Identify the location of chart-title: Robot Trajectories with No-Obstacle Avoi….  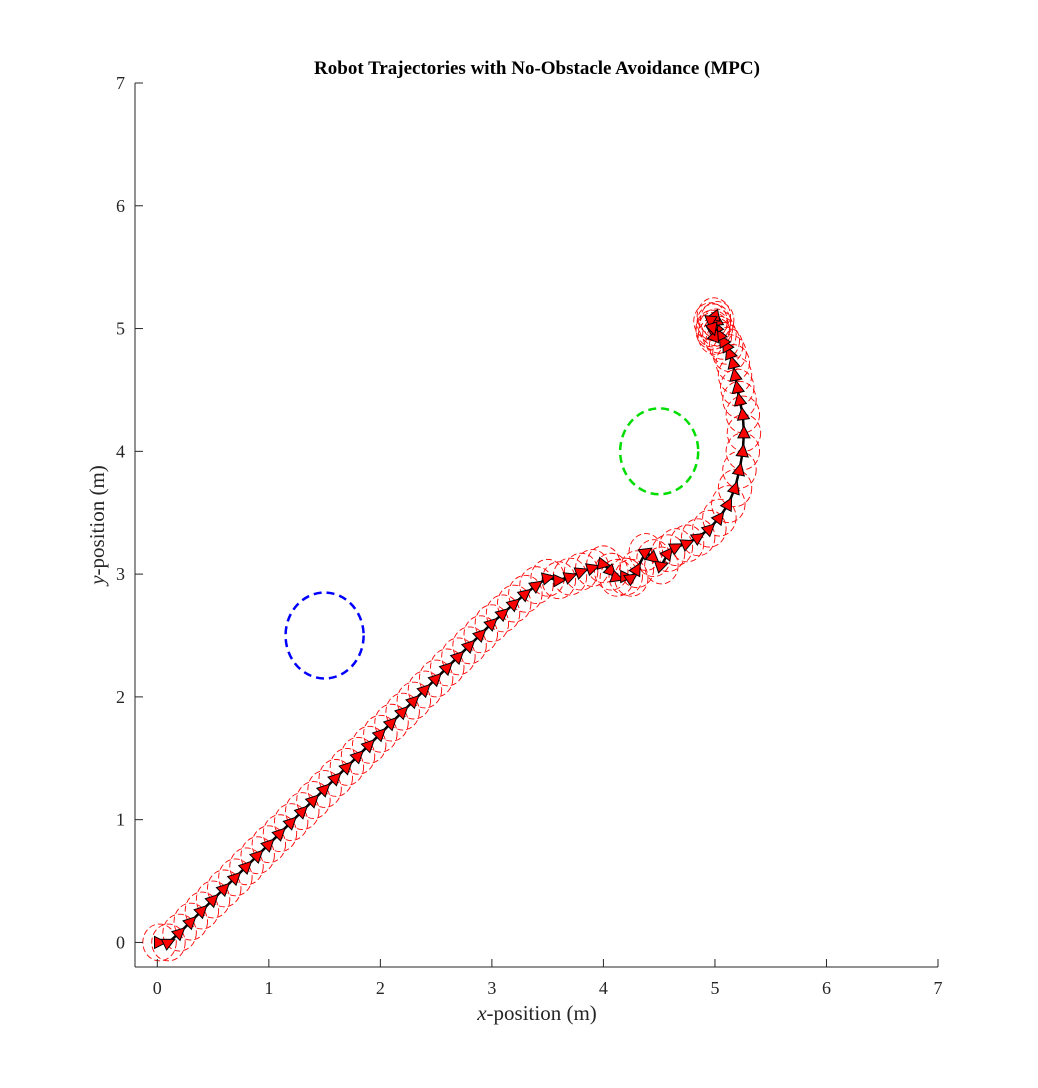
(537, 68).